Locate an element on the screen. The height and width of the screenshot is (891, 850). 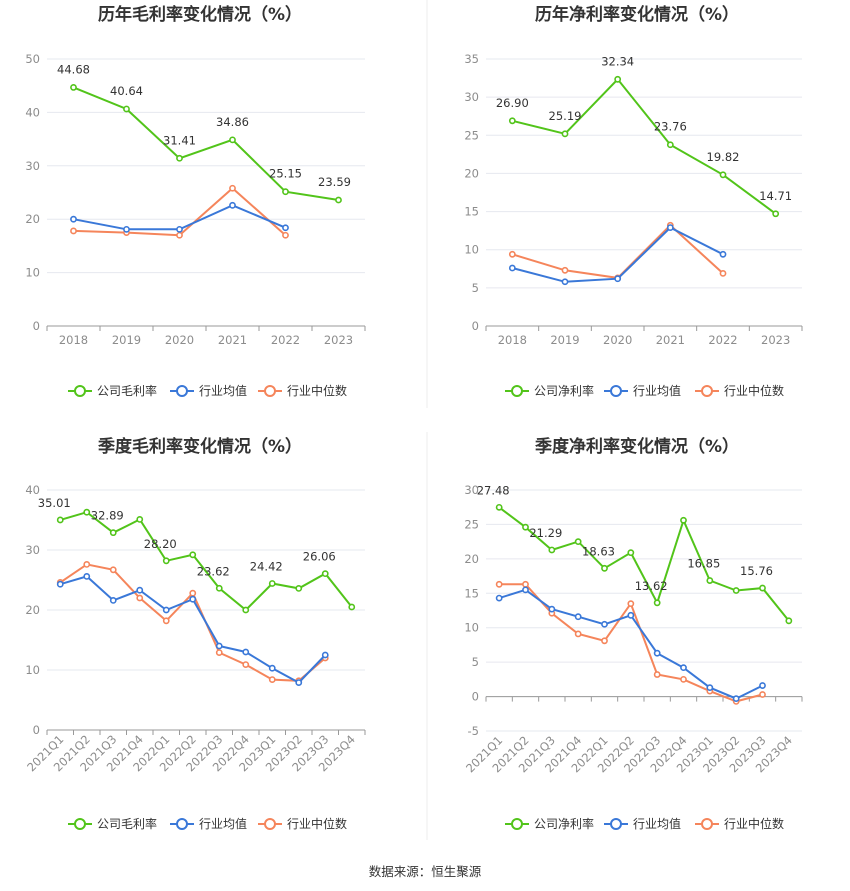
y-tick-label: 40 is located at coordinates (32, 112).